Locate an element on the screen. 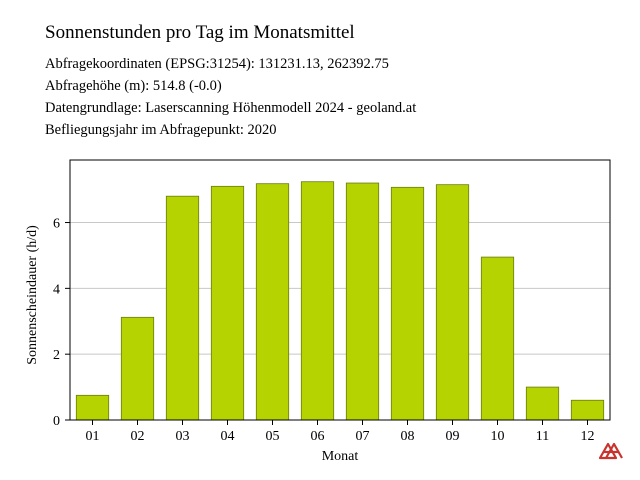 Image resolution: width=640 pixels, height=480 pixels. x-tick-label: 12 is located at coordinates (588, 436).